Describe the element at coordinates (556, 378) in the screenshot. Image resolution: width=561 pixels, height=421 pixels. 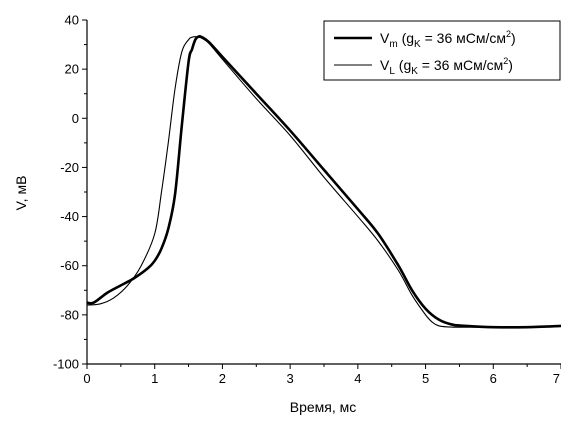
I see `x-tick-label: 7` at that location.